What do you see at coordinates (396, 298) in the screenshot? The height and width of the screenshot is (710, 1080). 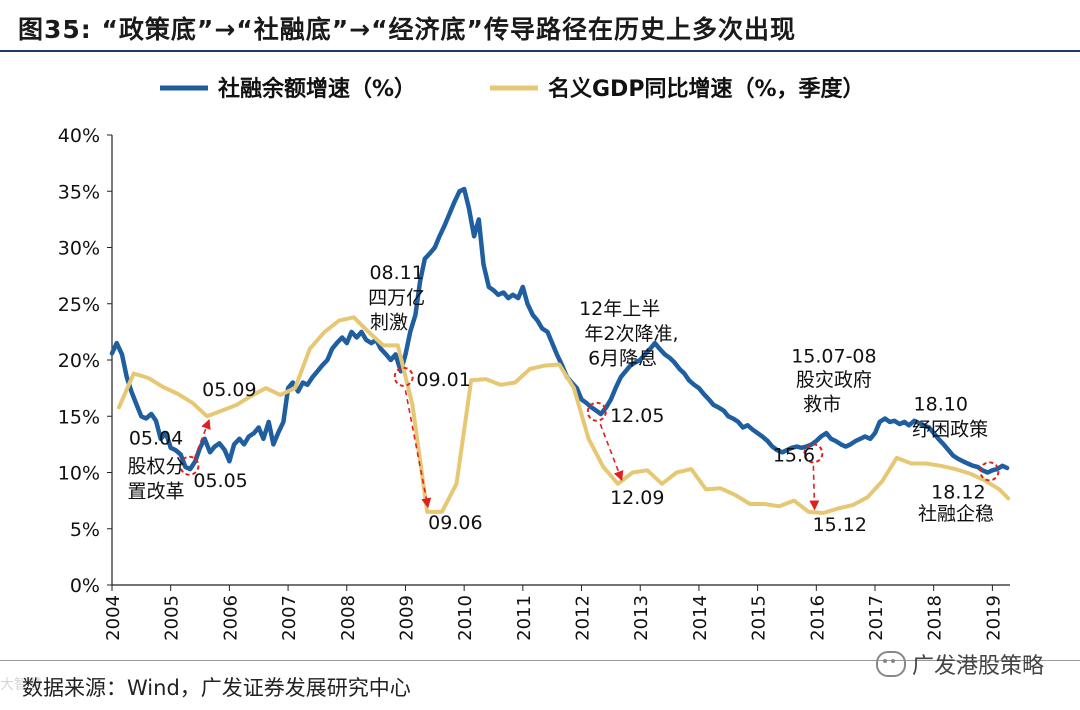 I see `annotation-label: 四万亿` at bounding box center [396, 298].